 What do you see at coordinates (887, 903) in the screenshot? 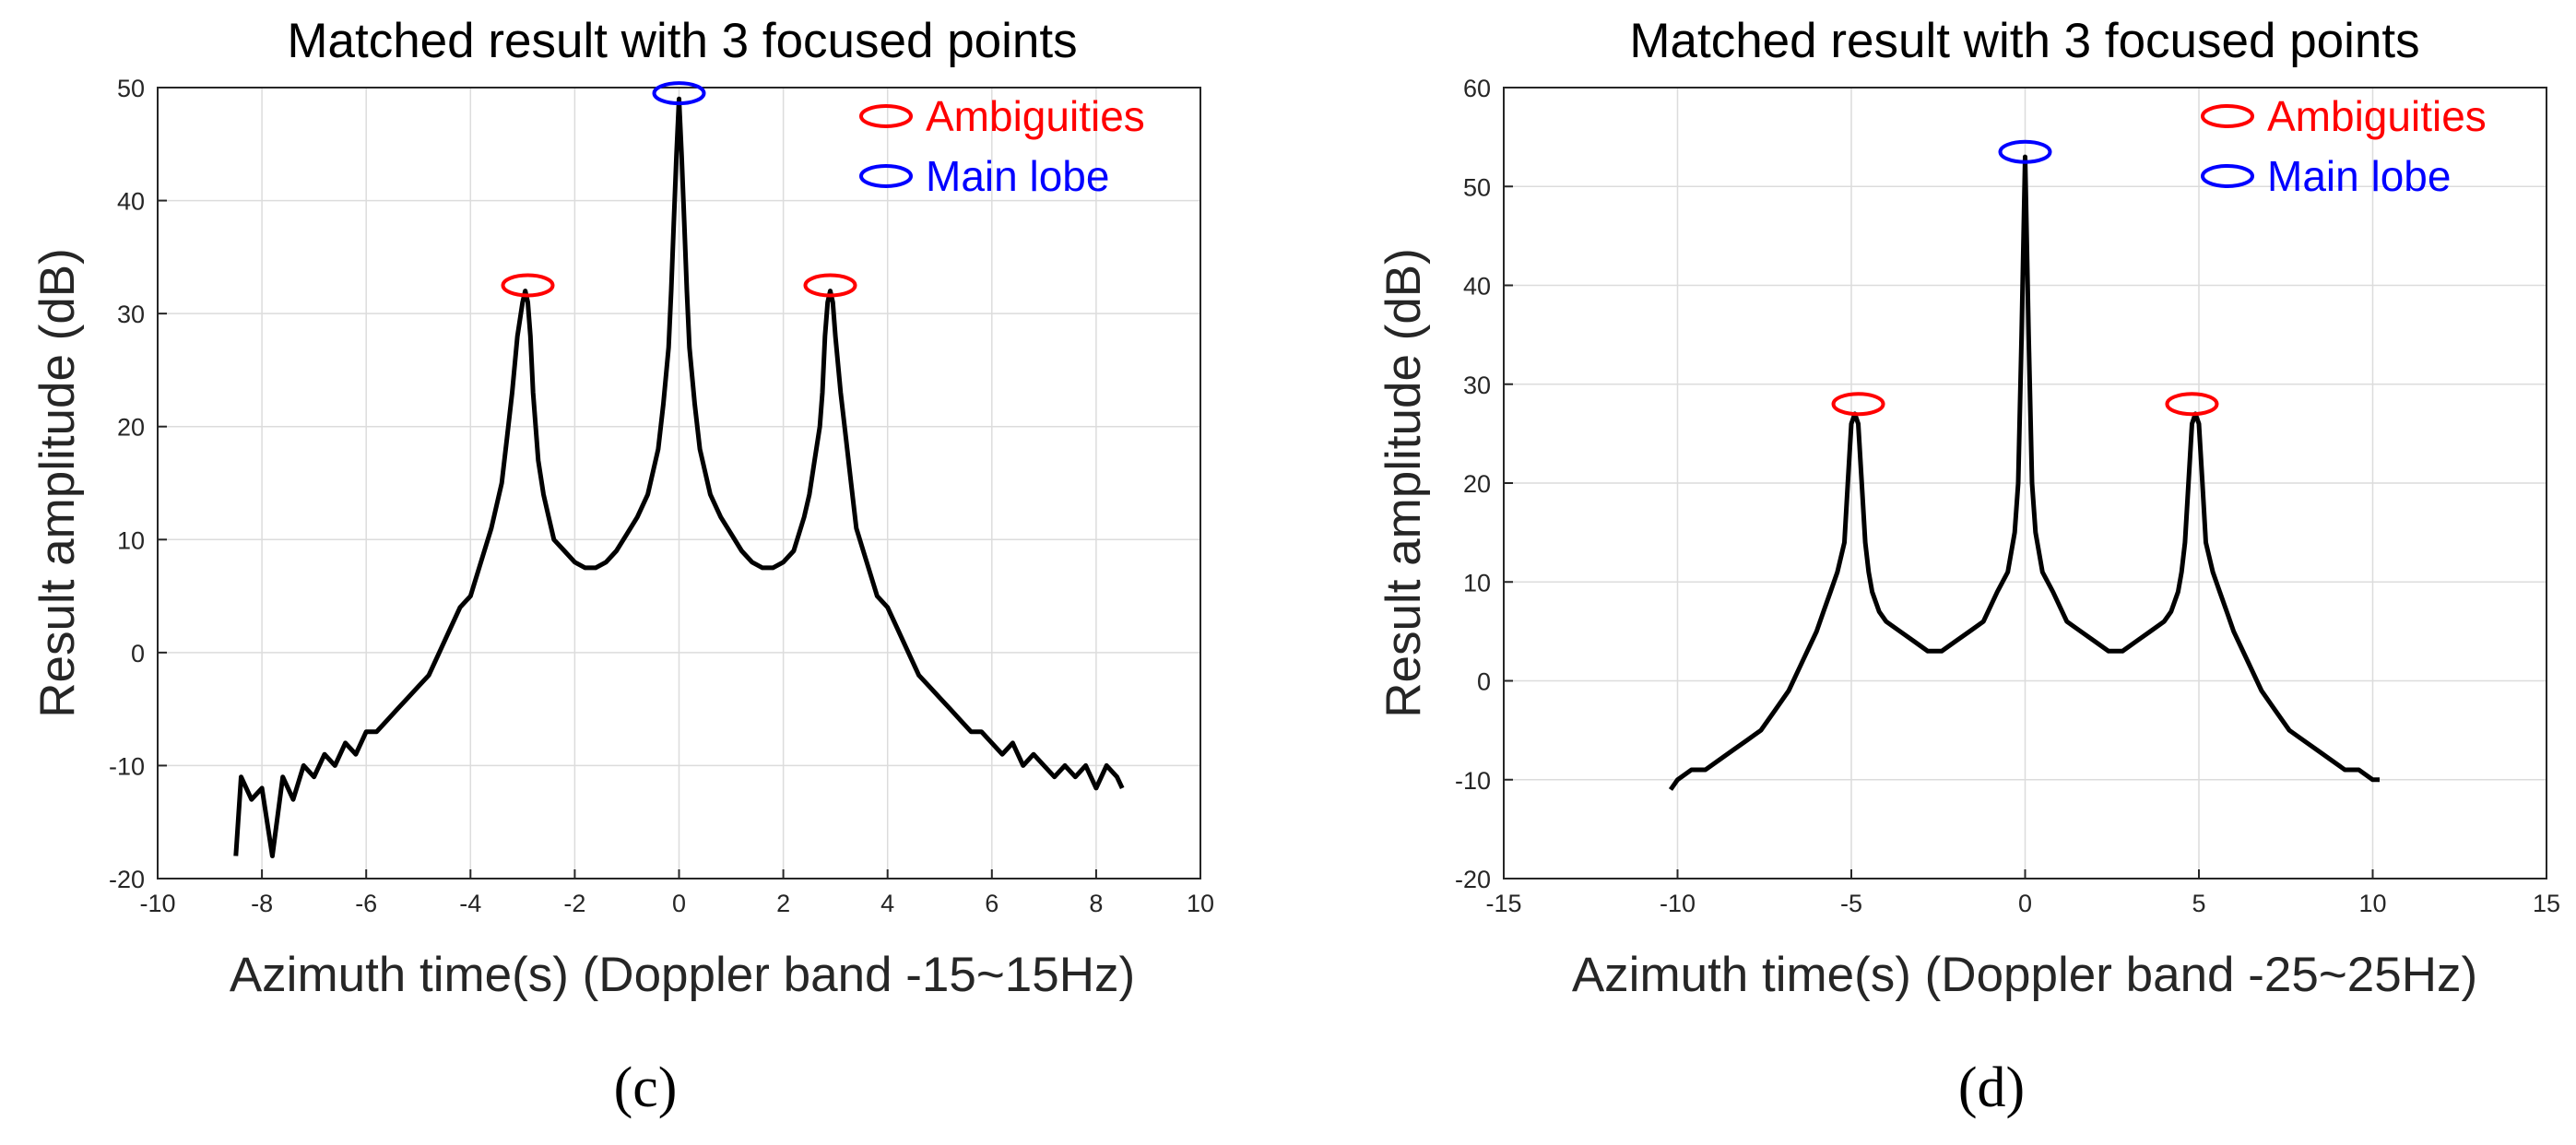
I see `x-tick-label: 4` at bounding box center [887, 903].